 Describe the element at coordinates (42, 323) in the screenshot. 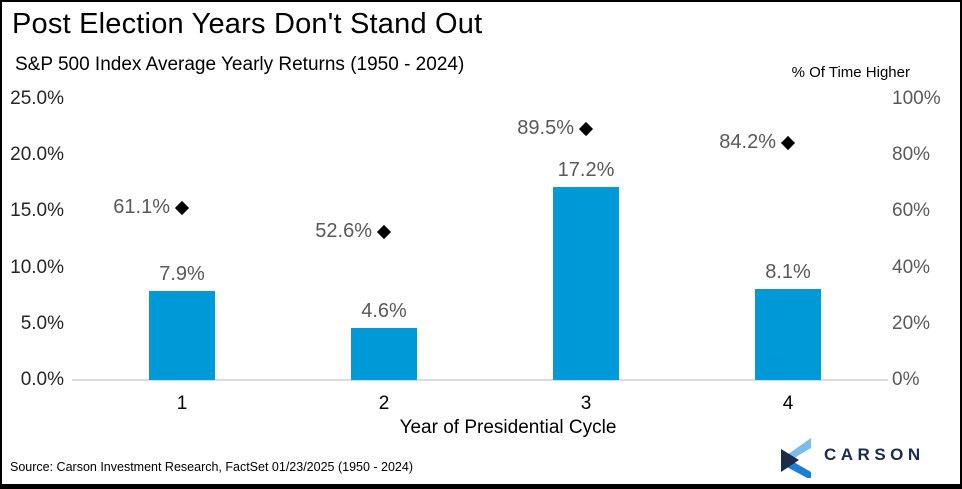

I see `y-axis-tick-label: 5.0%` at that location.